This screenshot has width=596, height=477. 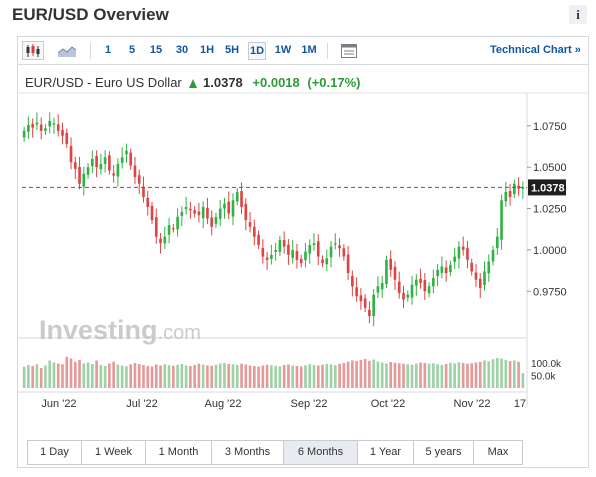 What do you see at coordinates (257, 51) in the screenshot?
I see `timeframe-1d: 1D` at bounding box center [257, 51].